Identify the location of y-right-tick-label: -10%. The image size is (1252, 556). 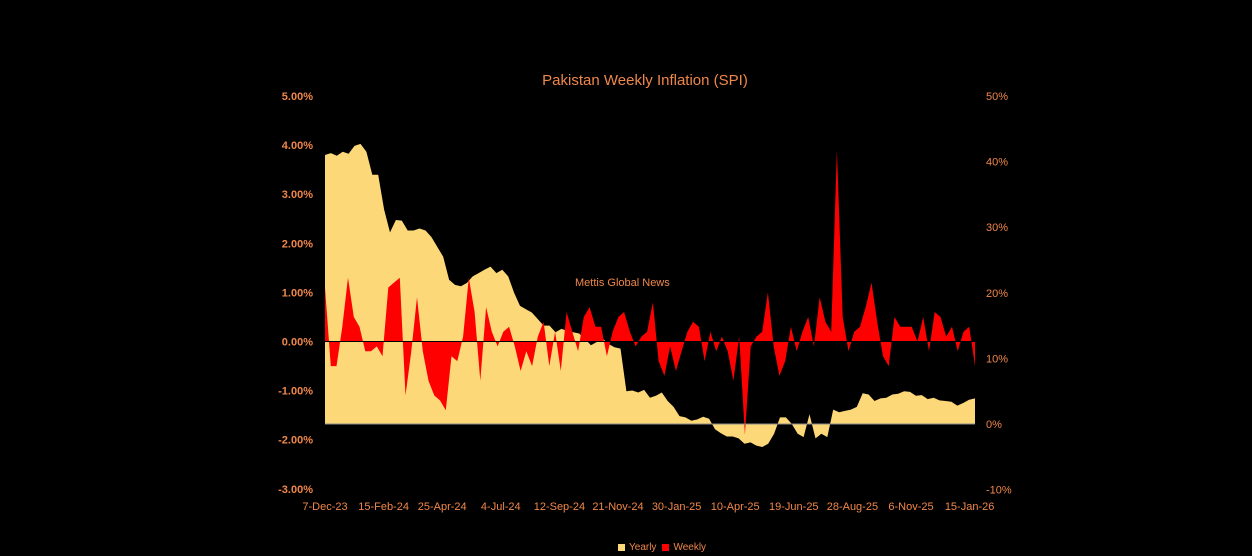
(999, 491).